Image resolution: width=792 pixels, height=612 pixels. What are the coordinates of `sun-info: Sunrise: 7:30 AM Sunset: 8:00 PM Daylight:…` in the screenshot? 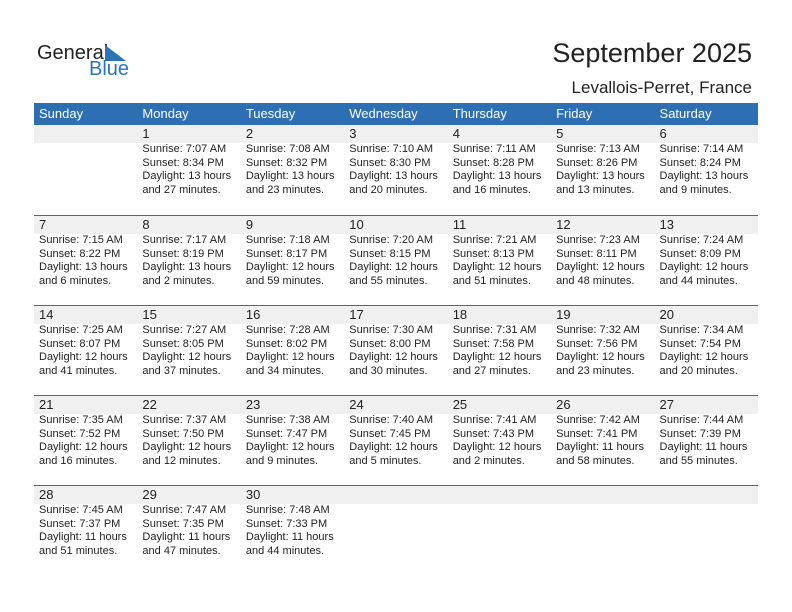 It's located at (398, 351).